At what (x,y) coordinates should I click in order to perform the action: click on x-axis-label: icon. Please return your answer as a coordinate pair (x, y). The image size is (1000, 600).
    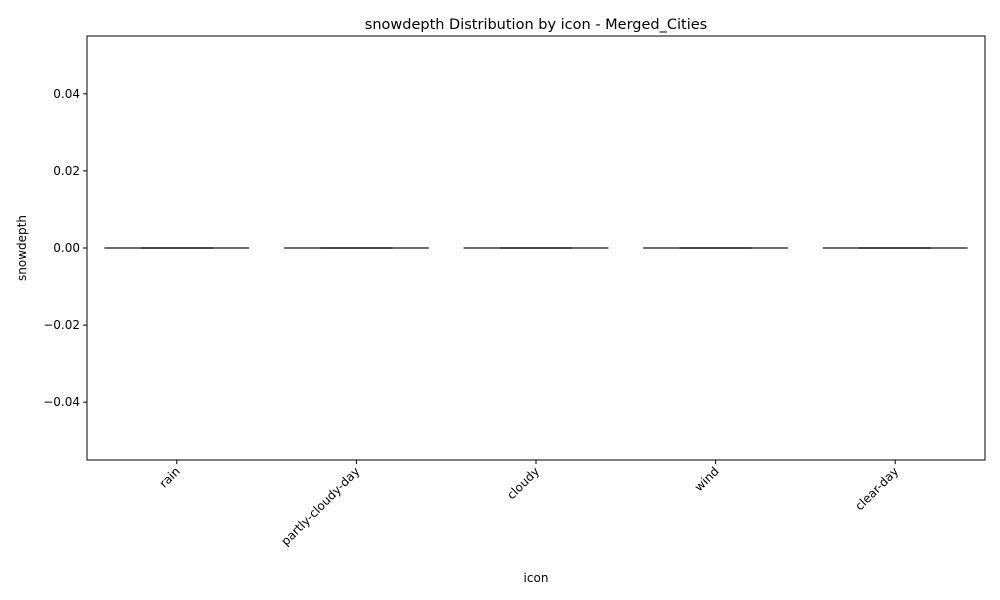
    Looking at the image, I should click on (536, 578).